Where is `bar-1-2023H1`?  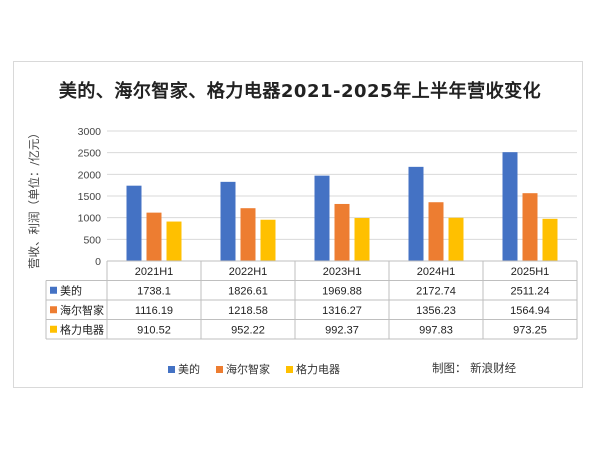 bar-1-2023H1 is located at coordinates (342, 232).